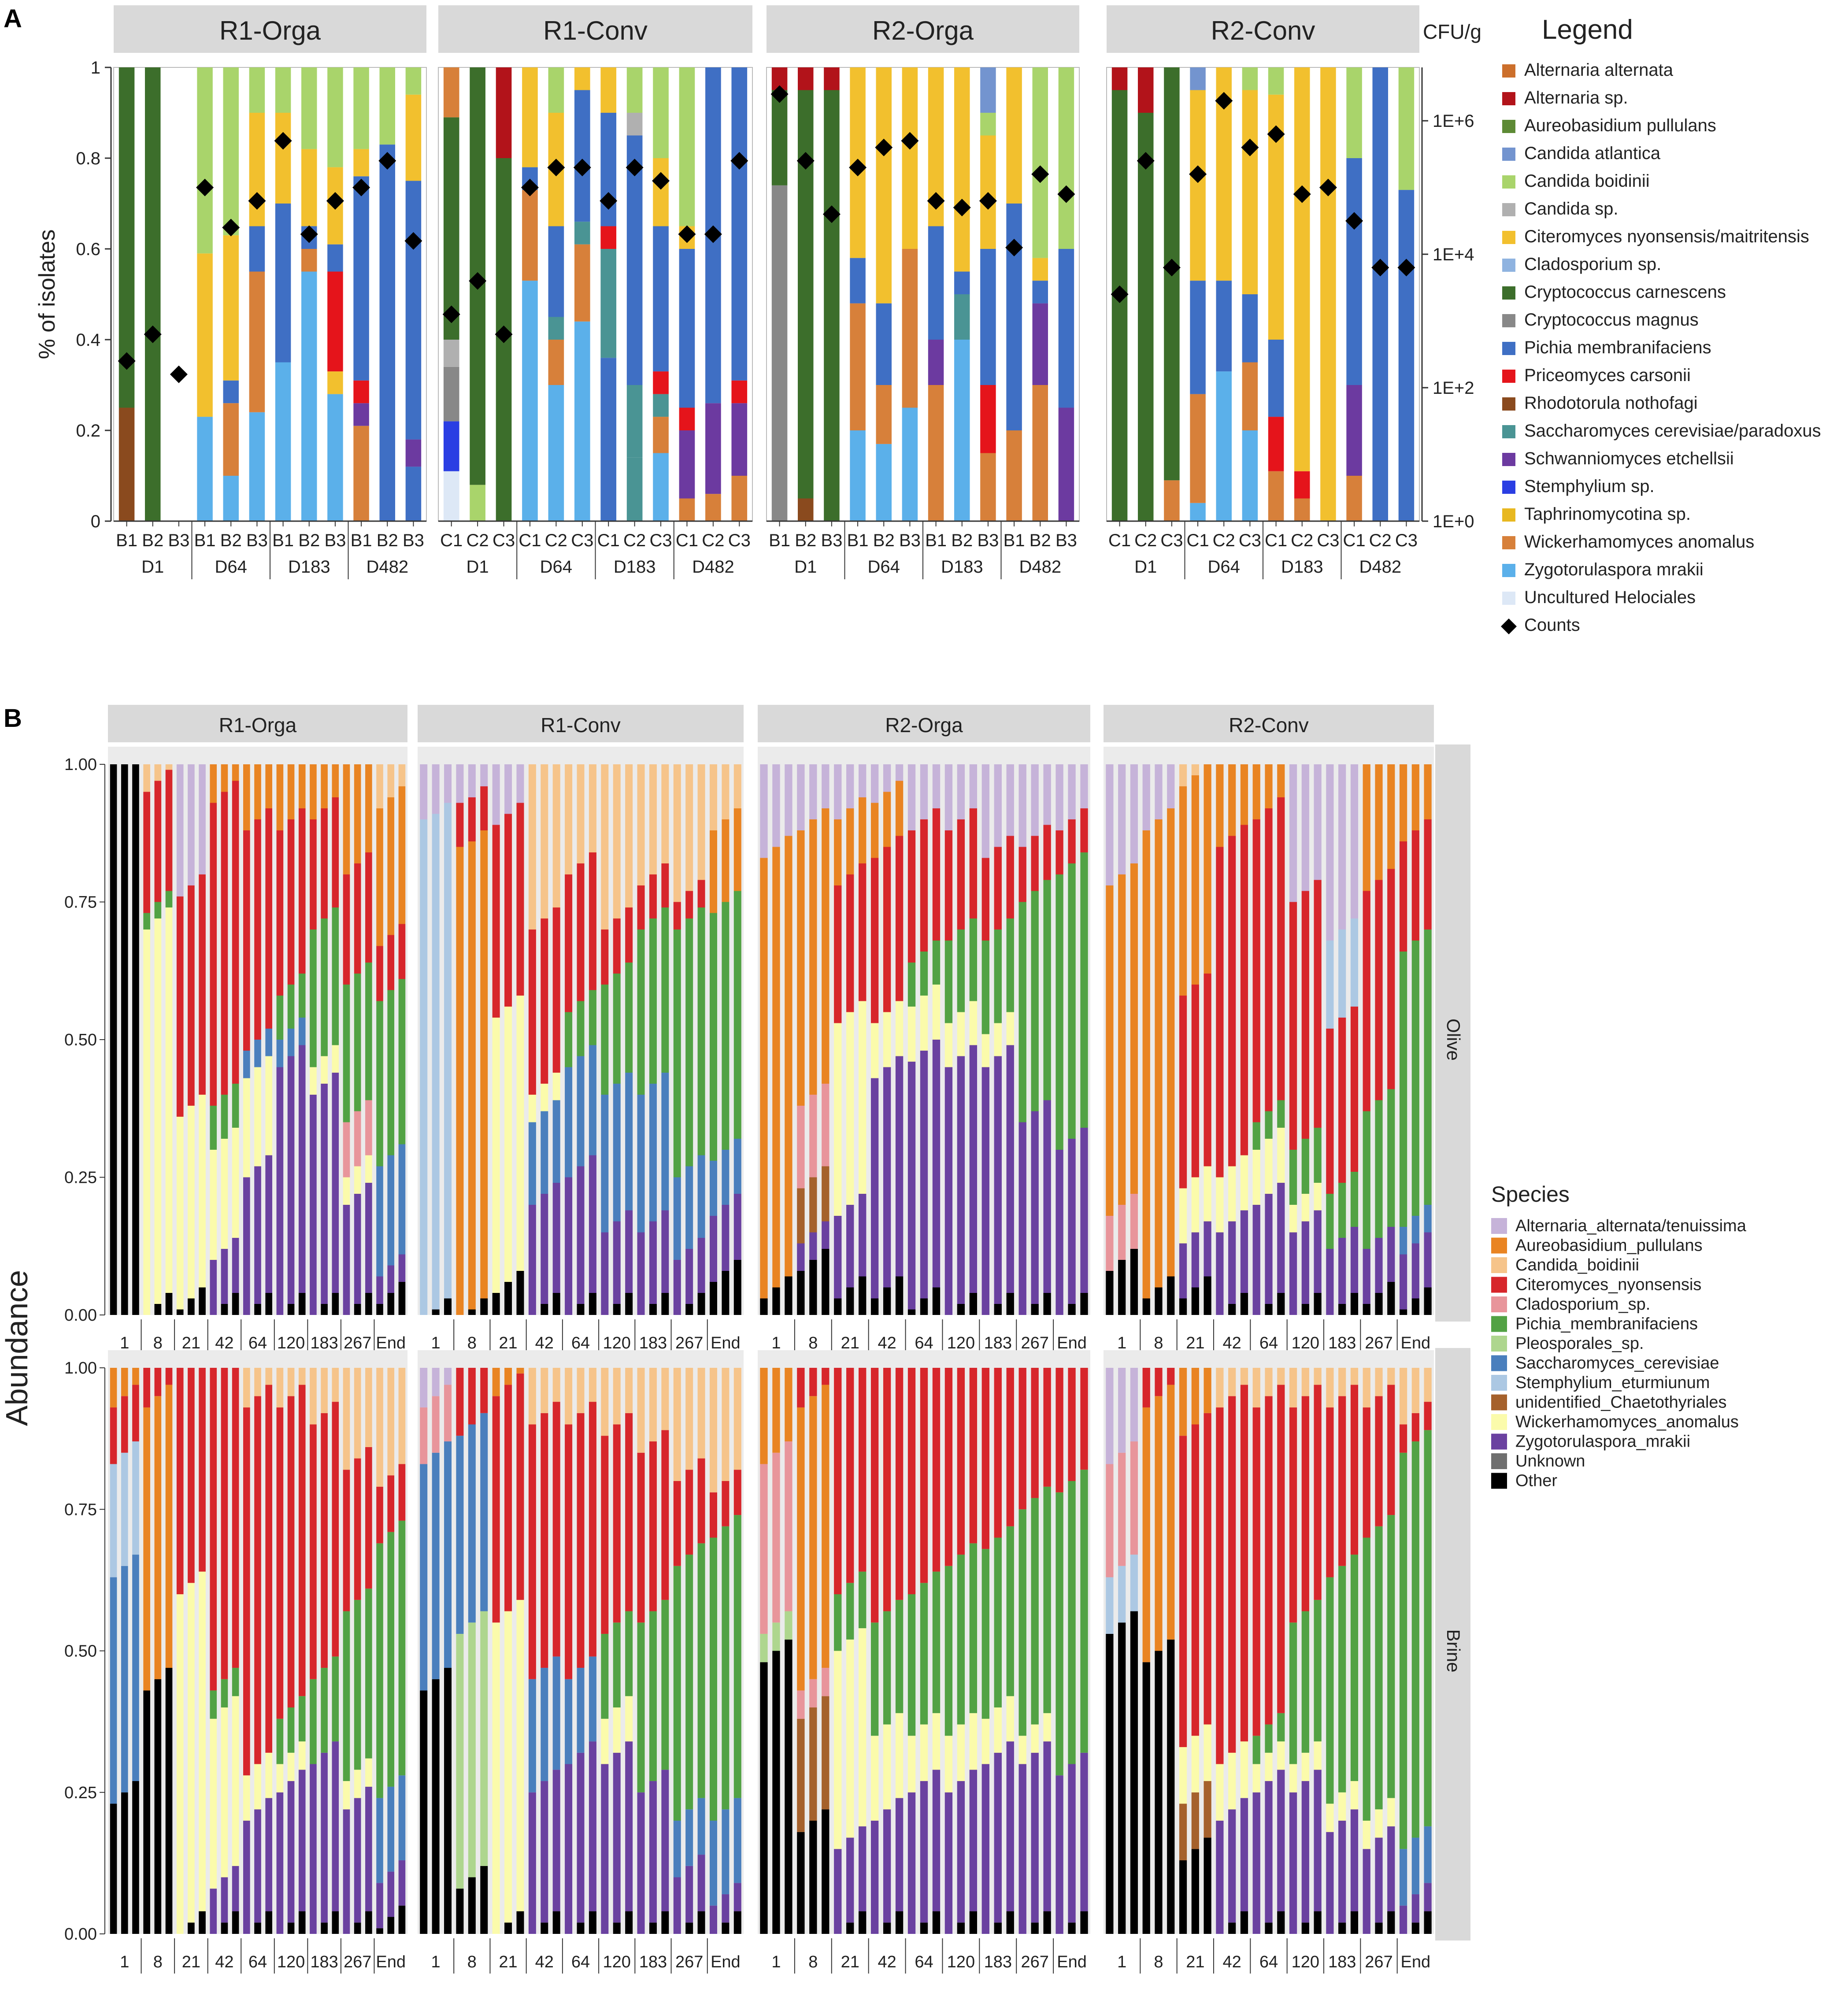 This screenshot has height=1996, width=1848. Describe the element at coordinates (80, 1368) in the screenshot. I see `y-tick-label: 1.00` at that location.